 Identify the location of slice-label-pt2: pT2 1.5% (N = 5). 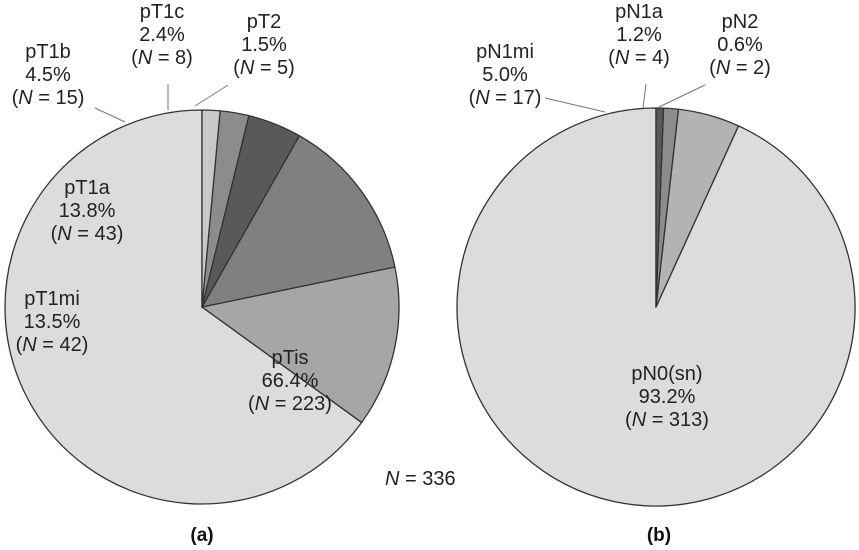
(264, 45).